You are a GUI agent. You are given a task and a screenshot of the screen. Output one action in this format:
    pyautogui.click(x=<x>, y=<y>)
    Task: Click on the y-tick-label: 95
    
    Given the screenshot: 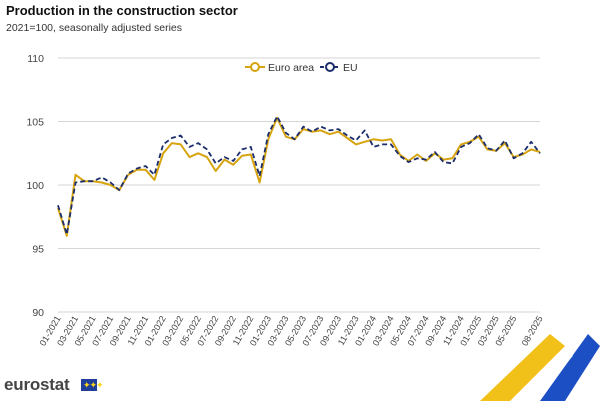 What is the action you would take?
    pyautogui.click(x=38, y=250)
    